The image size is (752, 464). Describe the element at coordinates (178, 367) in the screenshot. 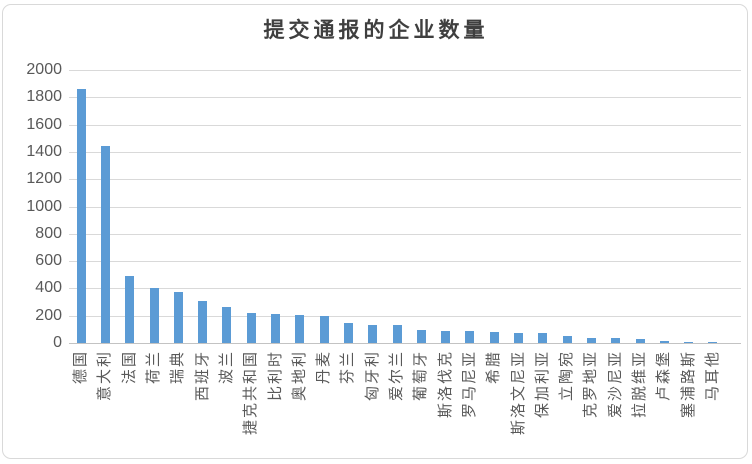

I see `x-tick-label: 瑞典` at that location.